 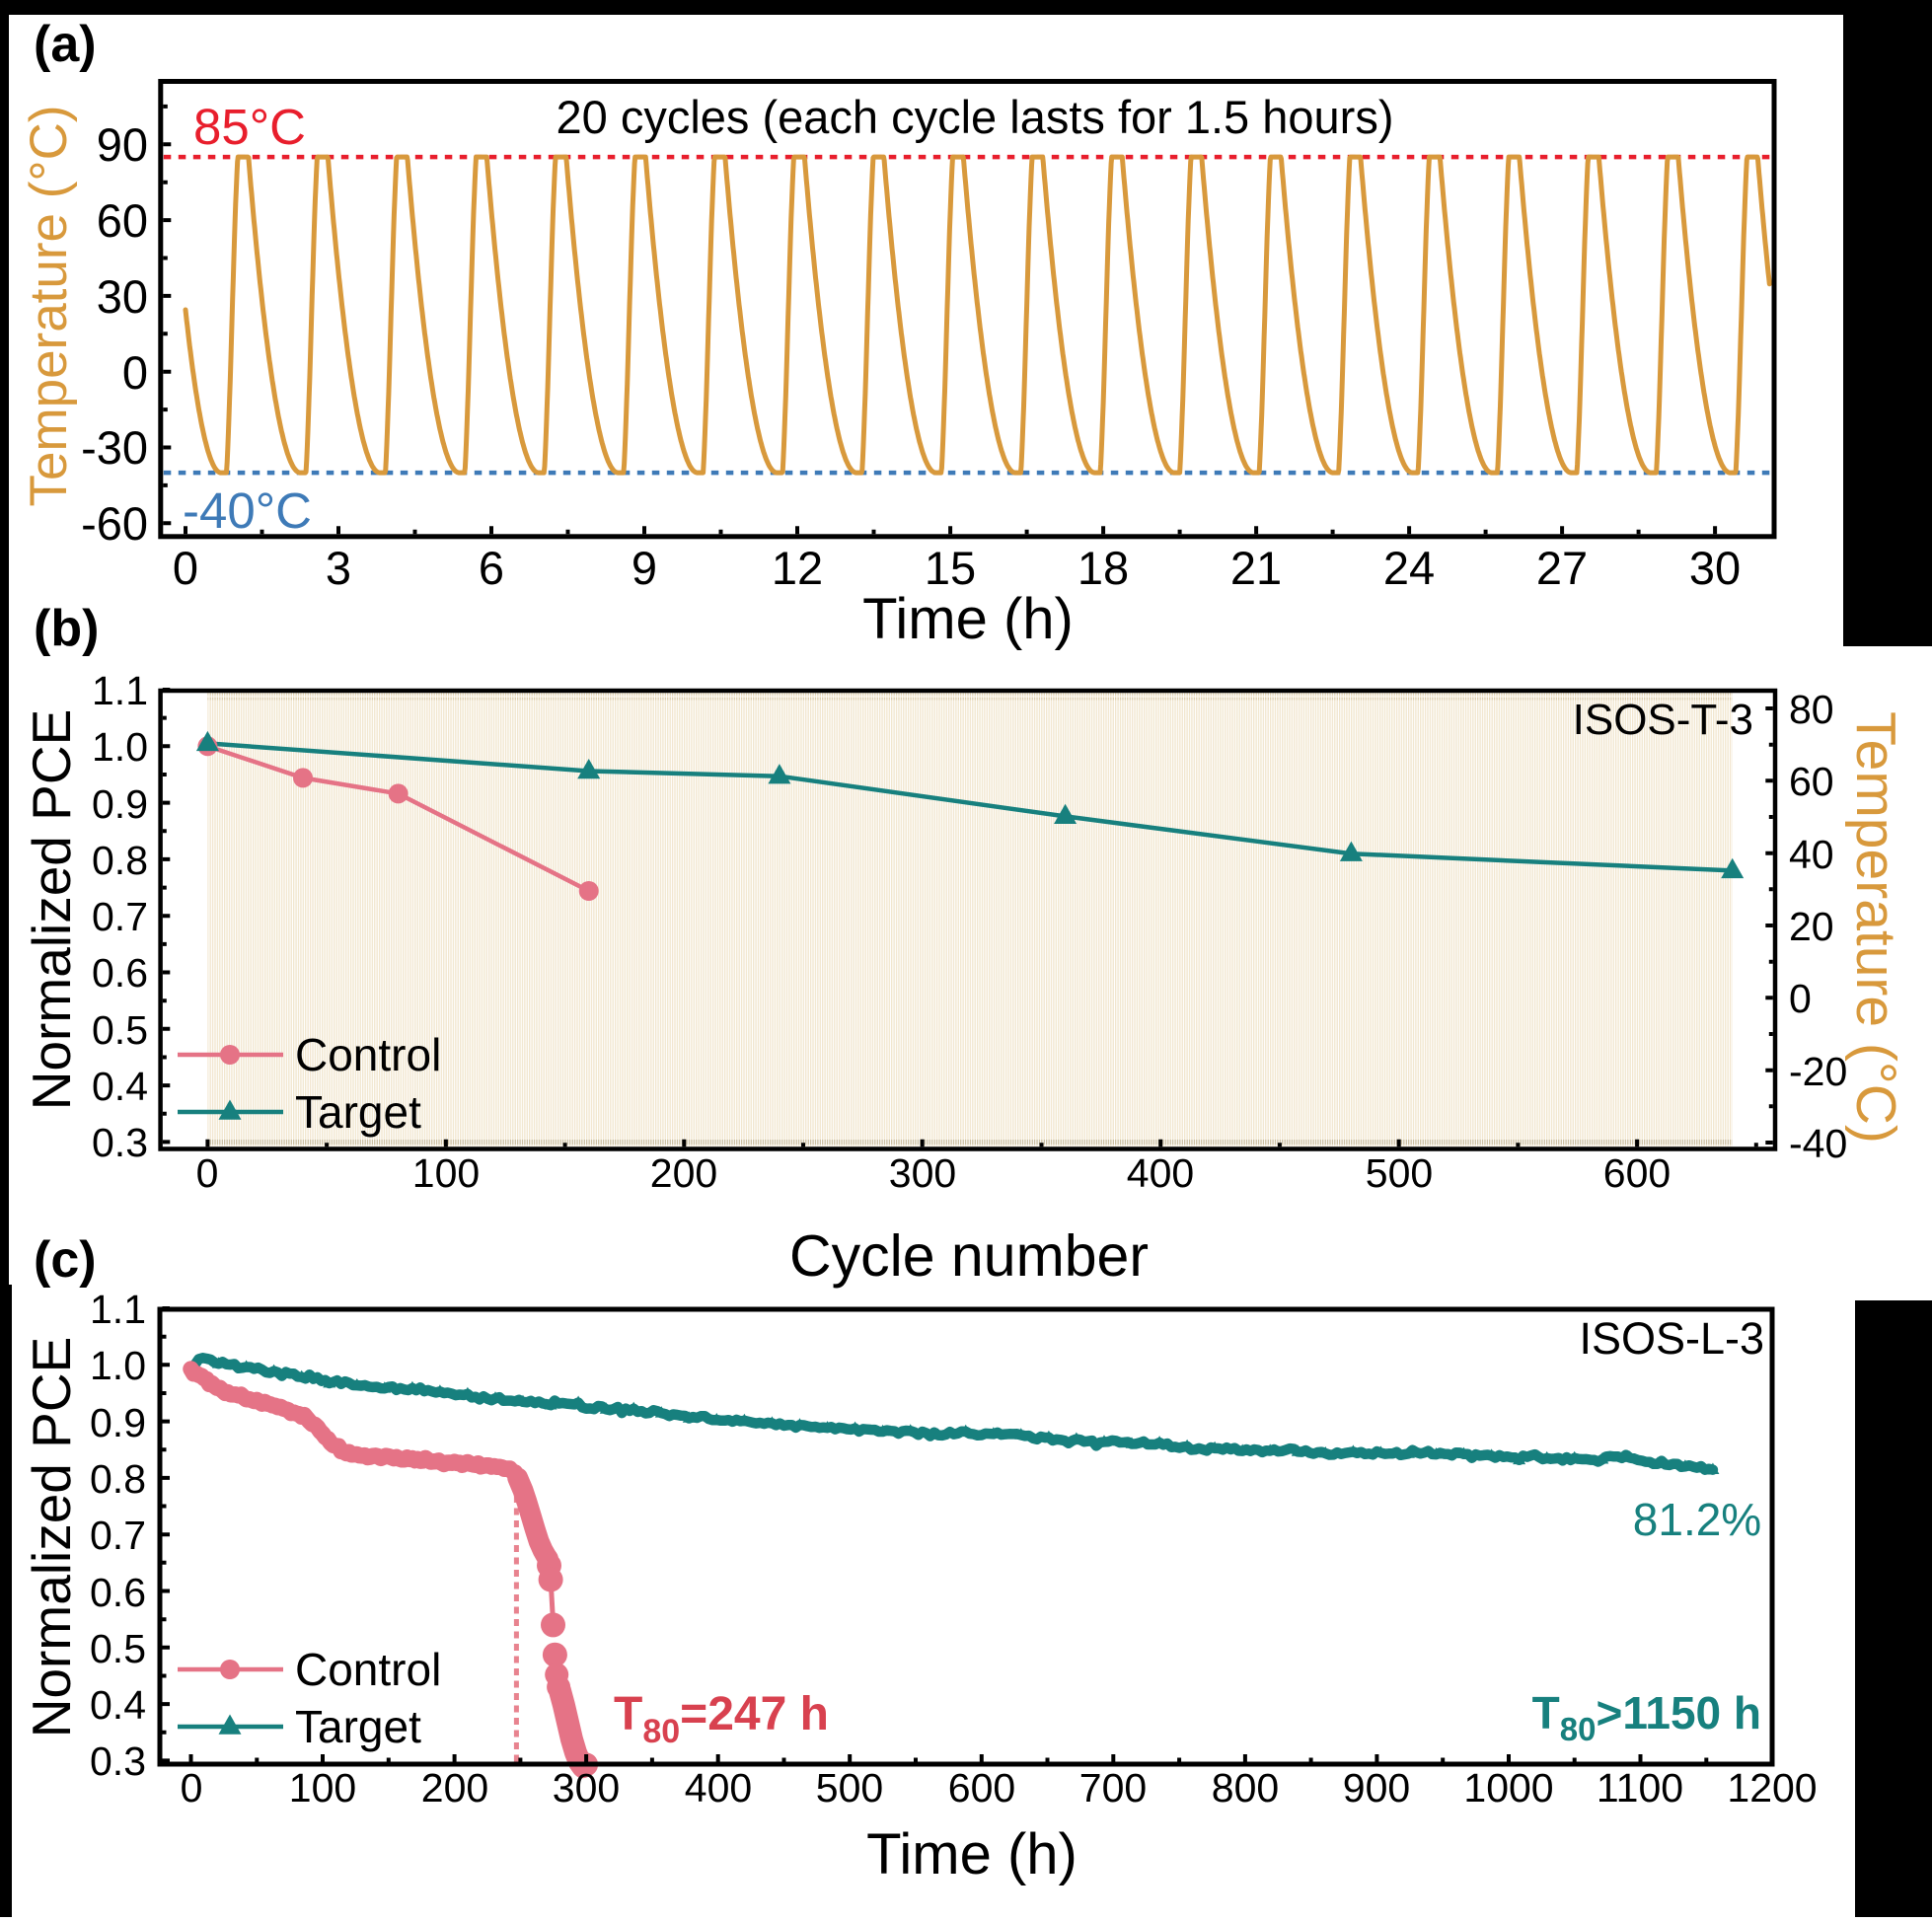 I want to click on svg-text: (c), so click(x=65, y=1260).